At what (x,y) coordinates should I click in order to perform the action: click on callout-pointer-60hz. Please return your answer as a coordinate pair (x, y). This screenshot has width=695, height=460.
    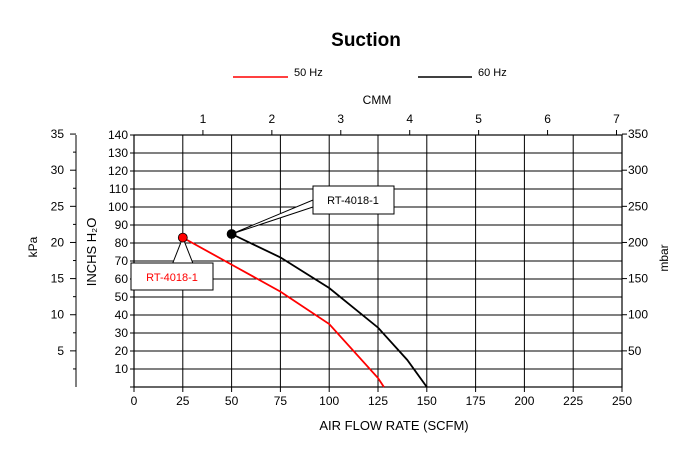
    Looking at the image, I should click on (272, 217).